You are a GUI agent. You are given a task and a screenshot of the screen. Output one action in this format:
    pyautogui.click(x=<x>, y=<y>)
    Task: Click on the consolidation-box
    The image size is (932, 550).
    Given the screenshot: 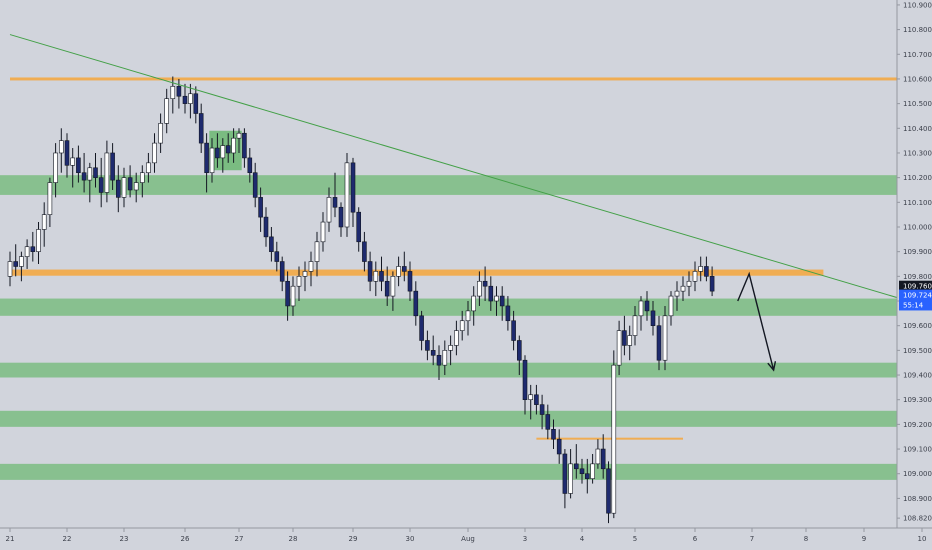 What is the action you would take?
    pyautogui.click(x=225, y=150)
    